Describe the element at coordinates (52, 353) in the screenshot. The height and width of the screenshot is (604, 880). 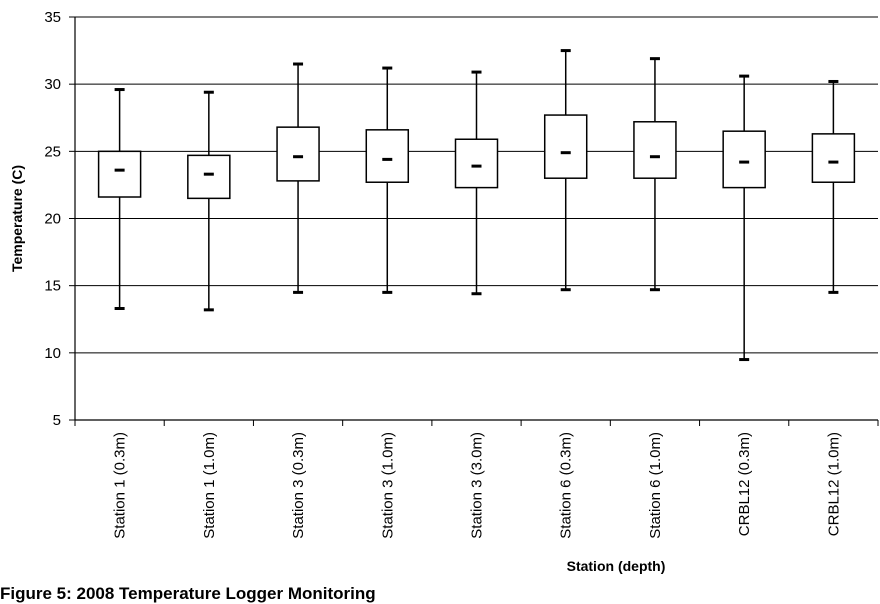
I see `y-tick-label: 10` at that location.